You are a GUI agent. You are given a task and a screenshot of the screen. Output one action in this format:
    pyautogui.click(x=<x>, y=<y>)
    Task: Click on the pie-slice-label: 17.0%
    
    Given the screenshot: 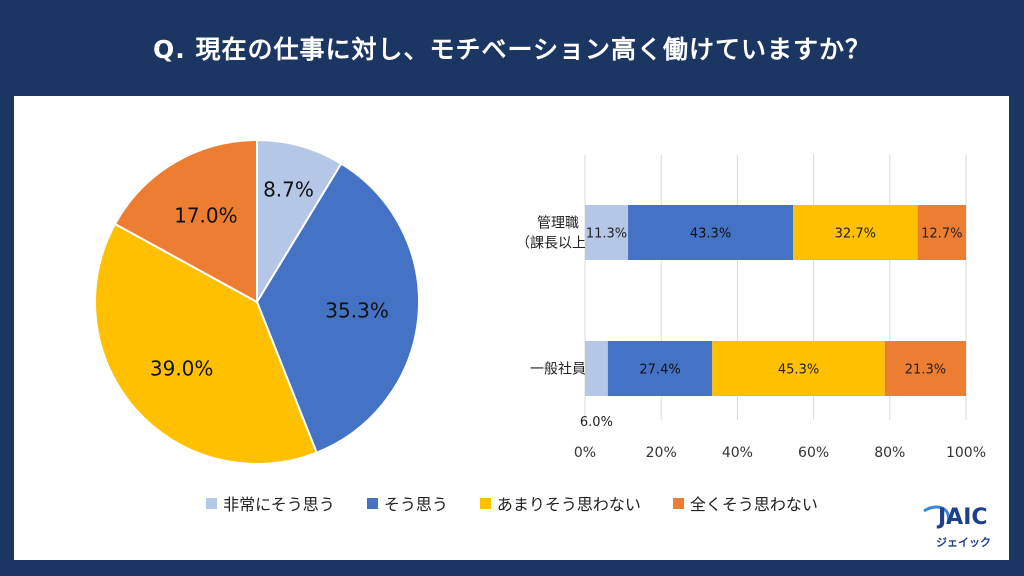 What is the action you would take?
    pyautogui.click(x=206, y=216)
    